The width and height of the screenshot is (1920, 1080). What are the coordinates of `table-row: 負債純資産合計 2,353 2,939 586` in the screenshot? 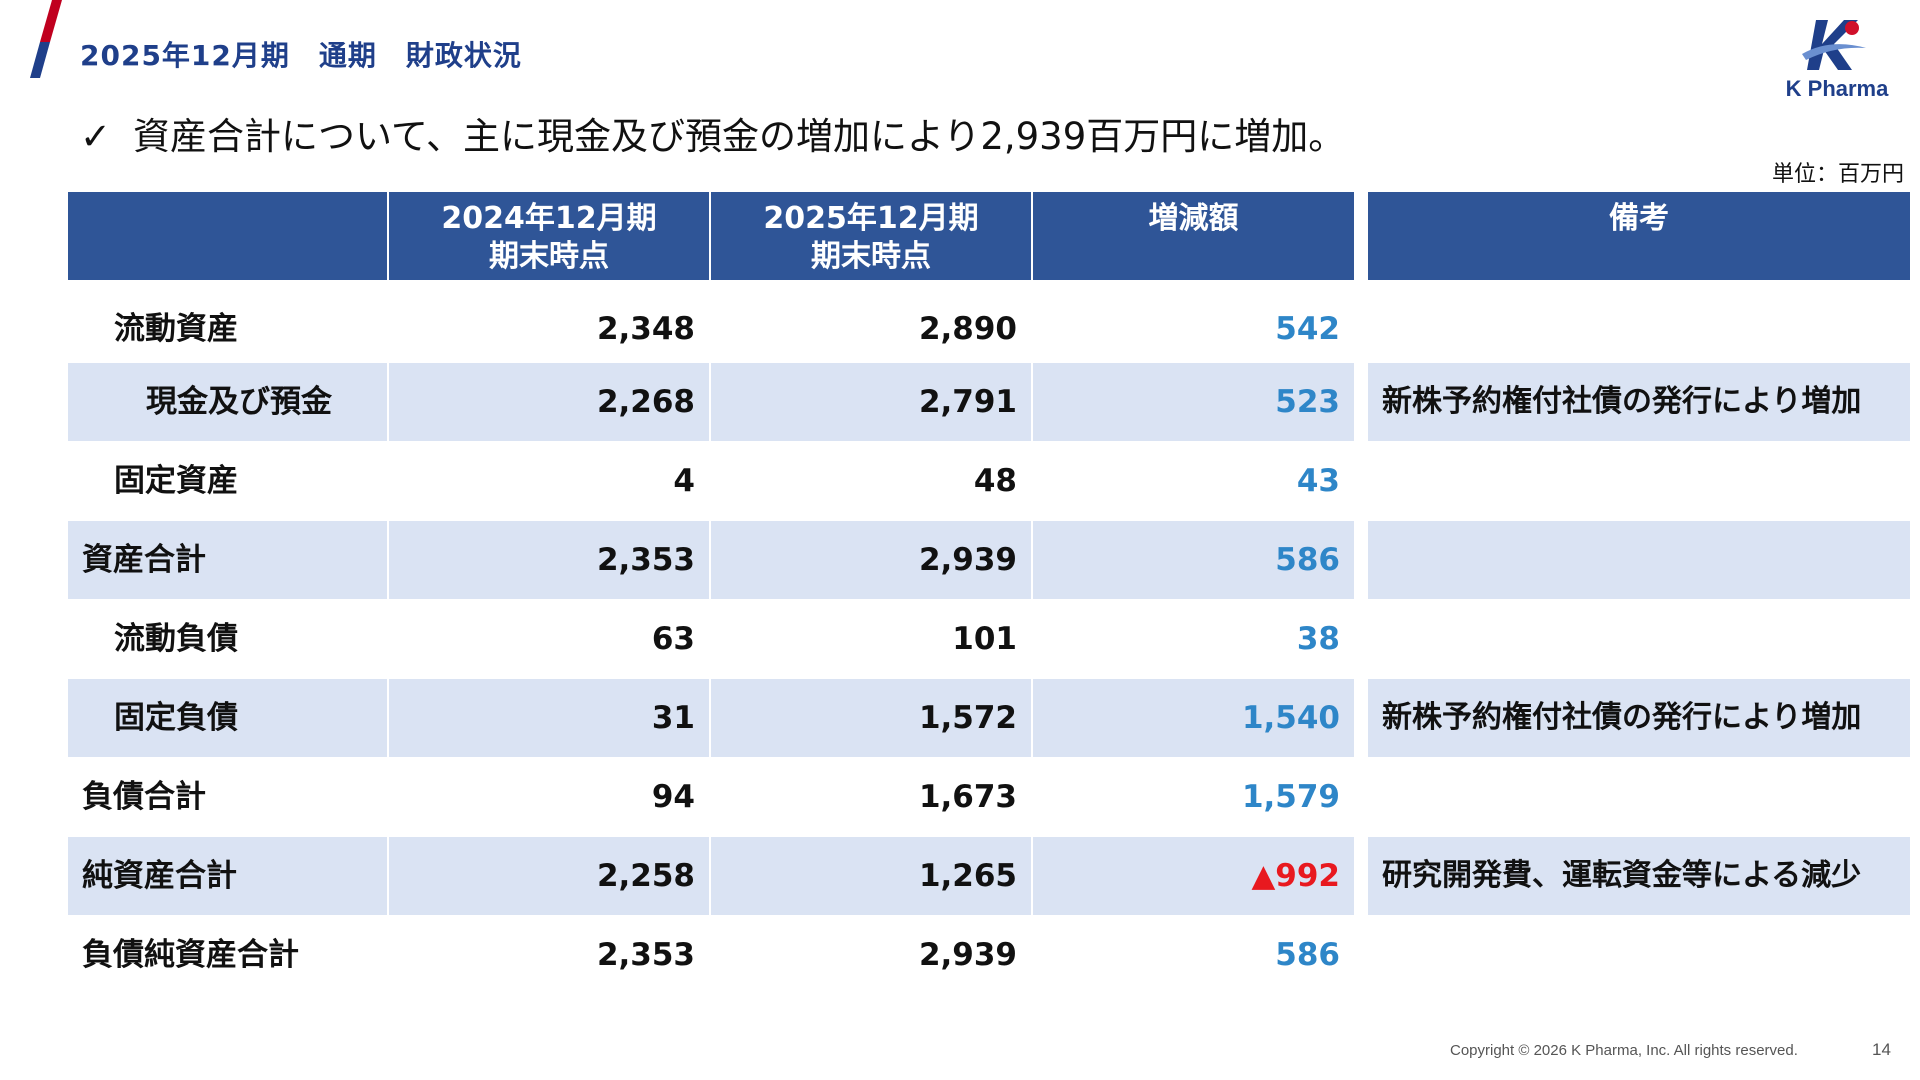 It's located at (989, 955).